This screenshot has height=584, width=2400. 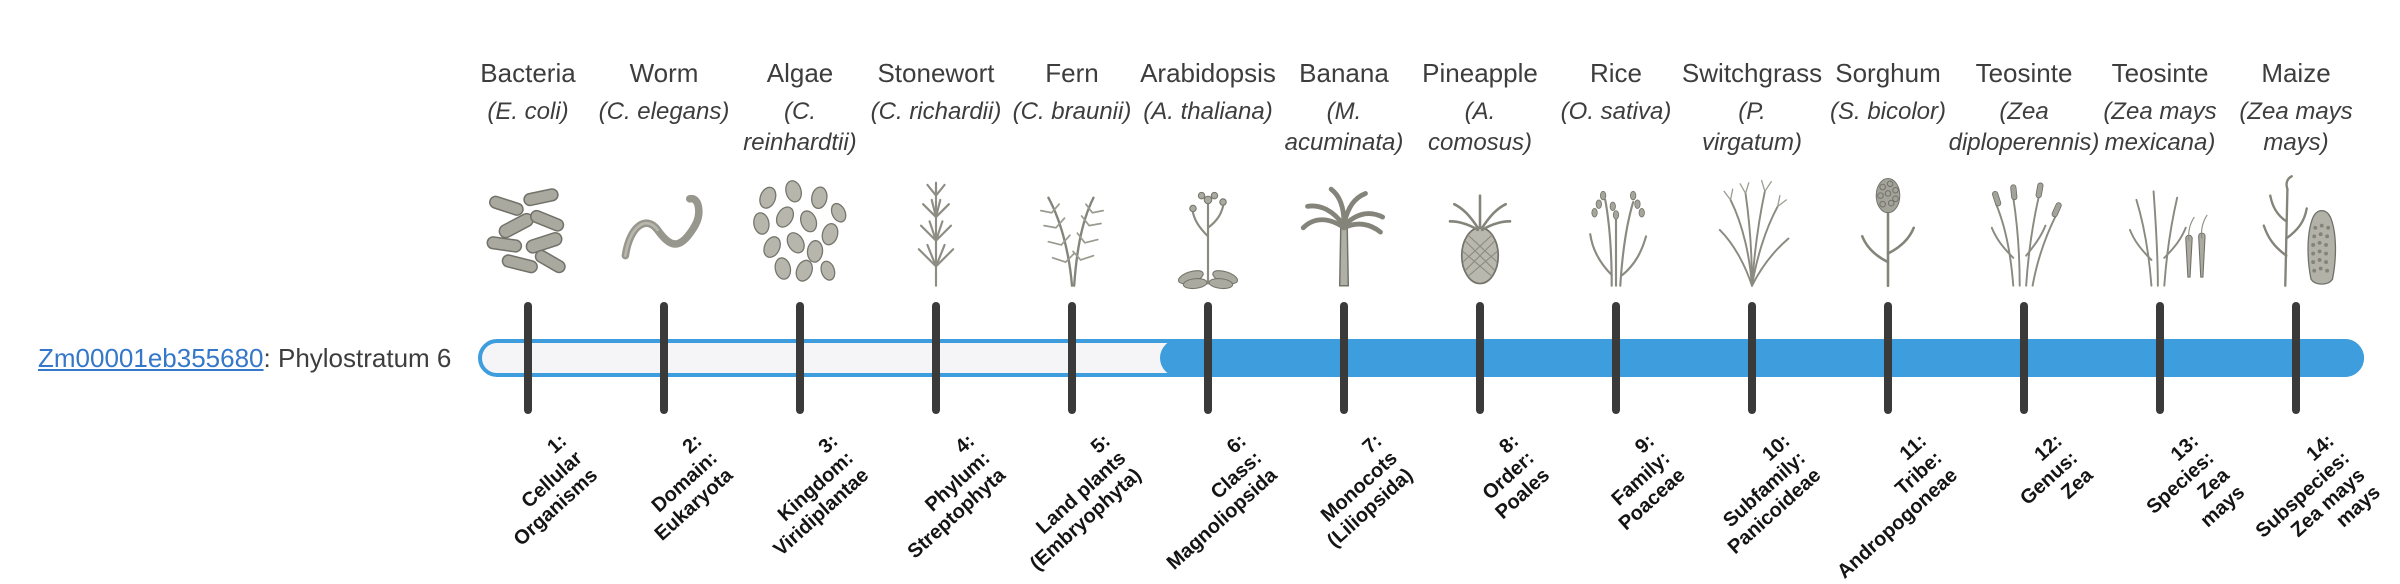 I want to click on organism-common-name: Worm, so click(x=664, y=73).